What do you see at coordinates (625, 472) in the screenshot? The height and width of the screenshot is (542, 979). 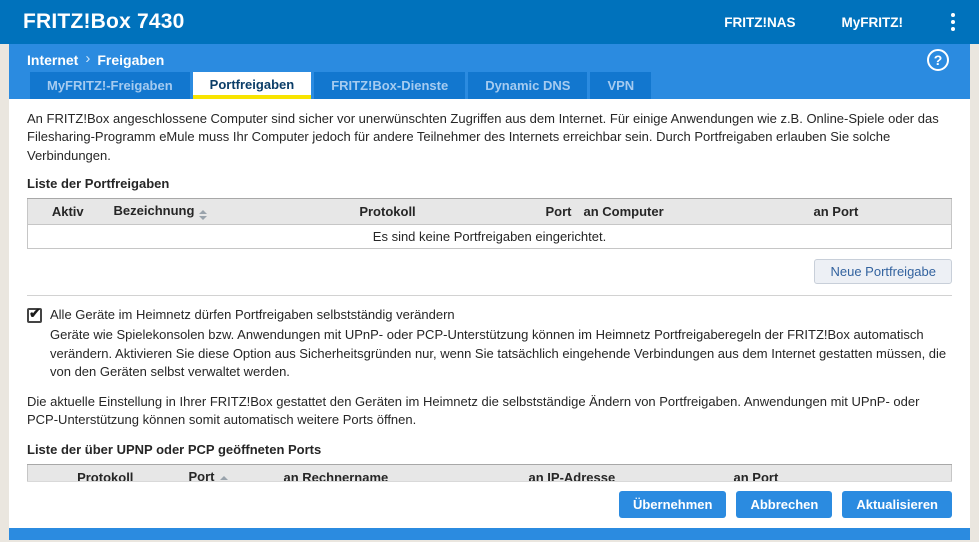 I see `col-an-ip-adresse: an IP-Adresse` at bounding box center [625, 472].